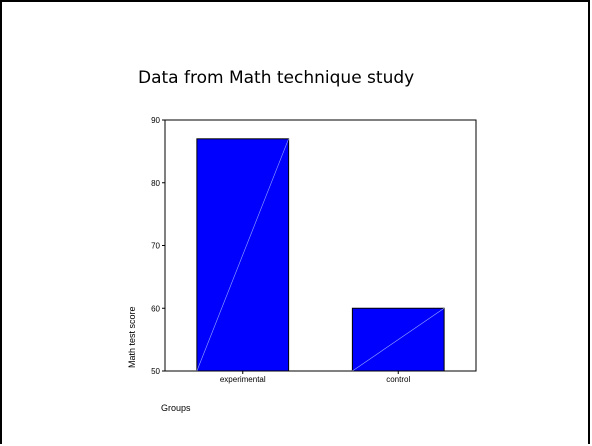  What do you see at coordinates (155, 308) in the screenshot?
I see `y-tick-label: 60` at bounding box center [155, 308].